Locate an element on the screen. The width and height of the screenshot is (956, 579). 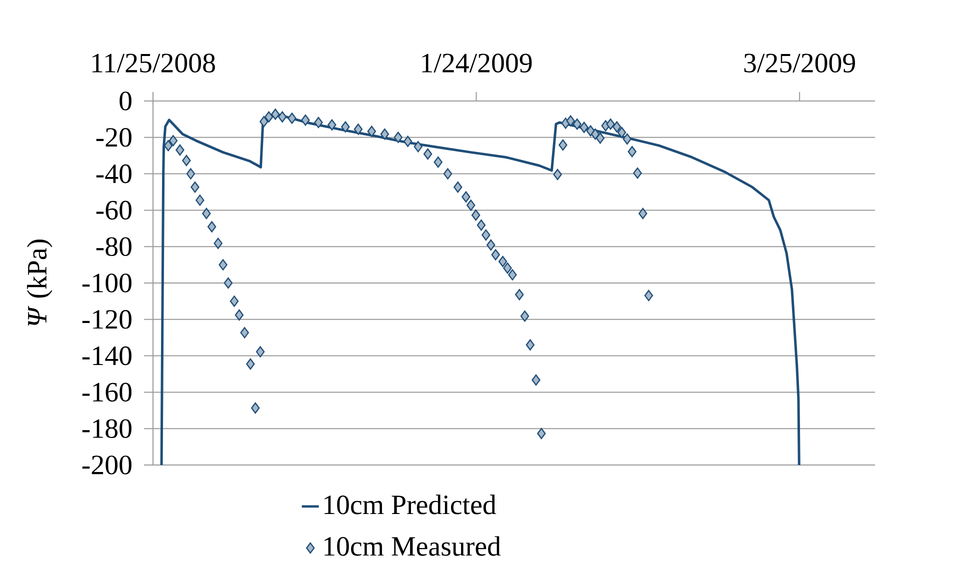
y-tick-label: -140 is located at coordinates (107, 356).